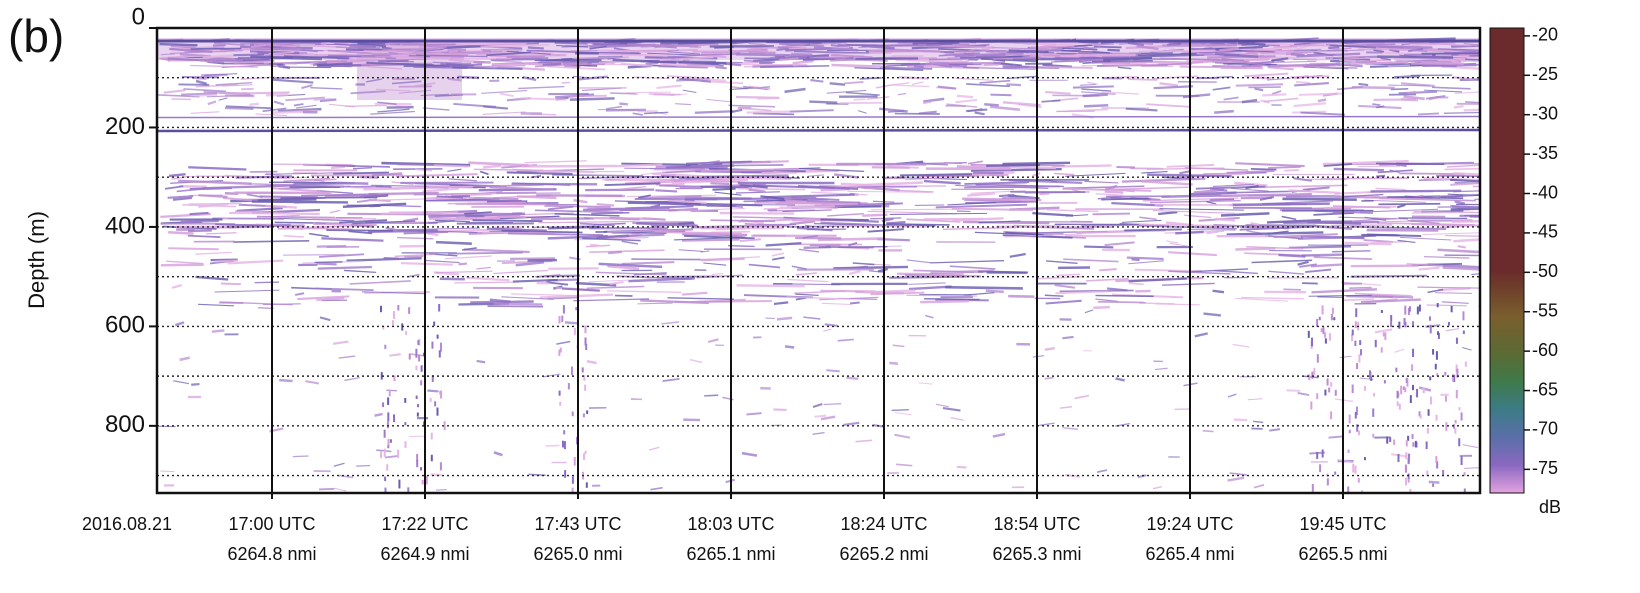  What do you see at coordinates (125, 225) in the screenshot?
I see `y-tick-label: 400` at bounding box center [125, 225].